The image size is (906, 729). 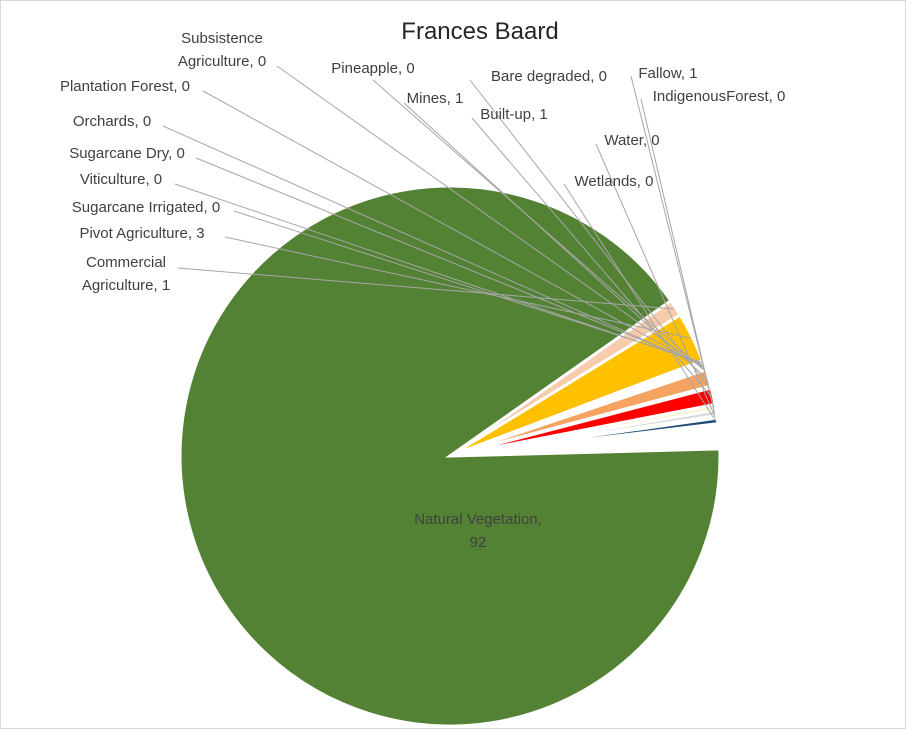 What do you see at coordinates (127, 153) in the screenshot?
I see `data-label: Sugarcane Dry, 0` at bounding box center [127, 153].